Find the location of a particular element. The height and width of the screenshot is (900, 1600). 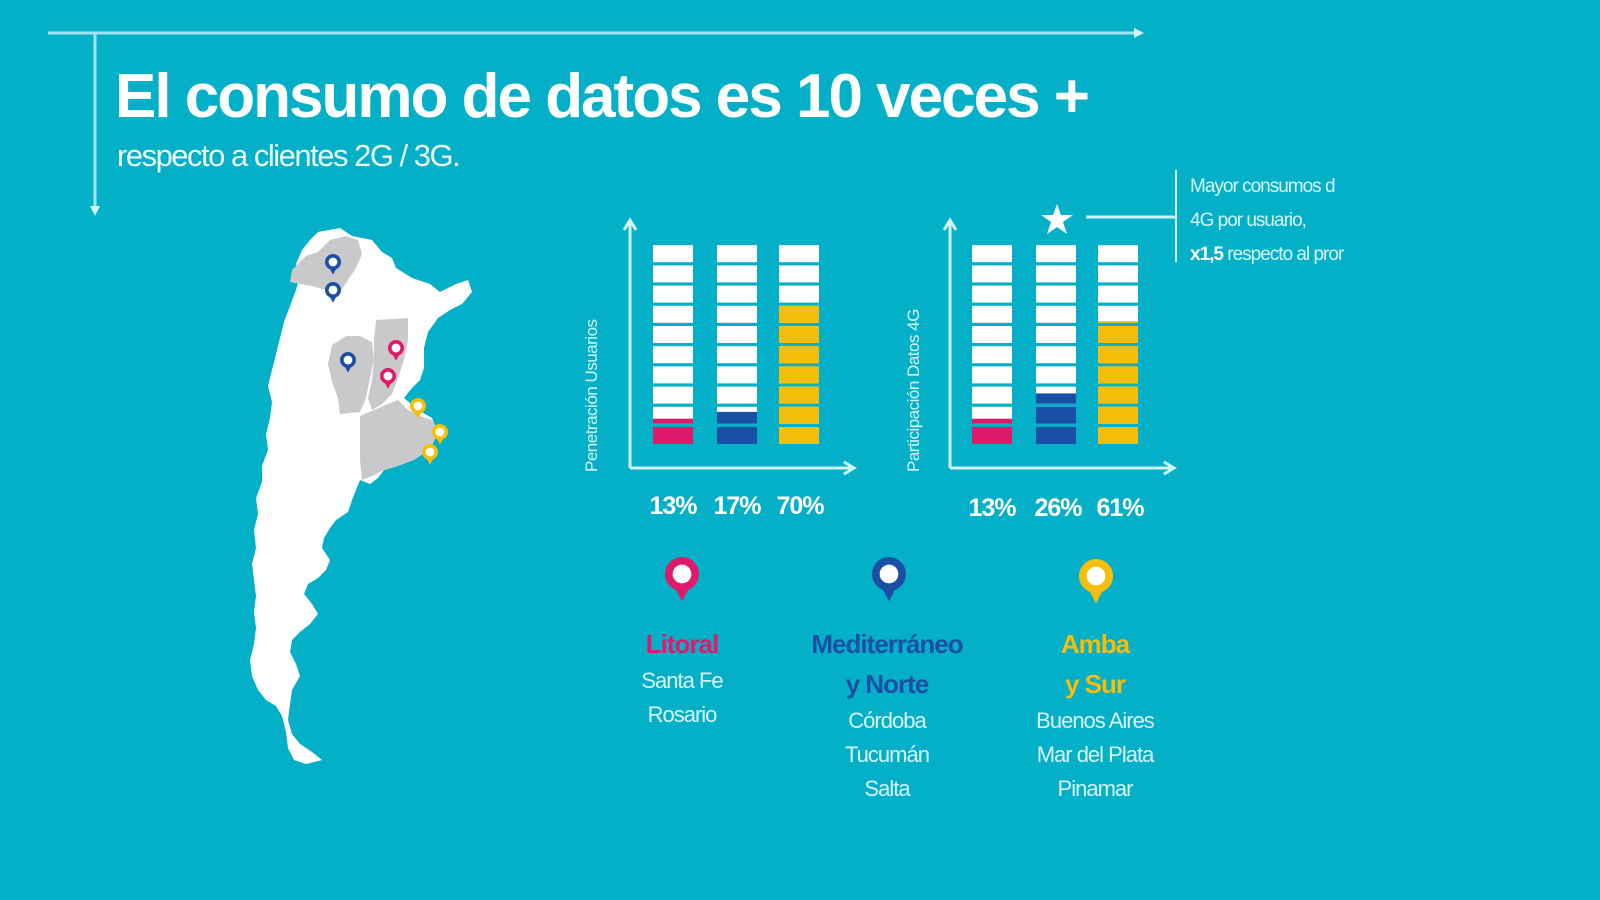

chart2-value-label: 61% is located at coordinates (1120, 508).